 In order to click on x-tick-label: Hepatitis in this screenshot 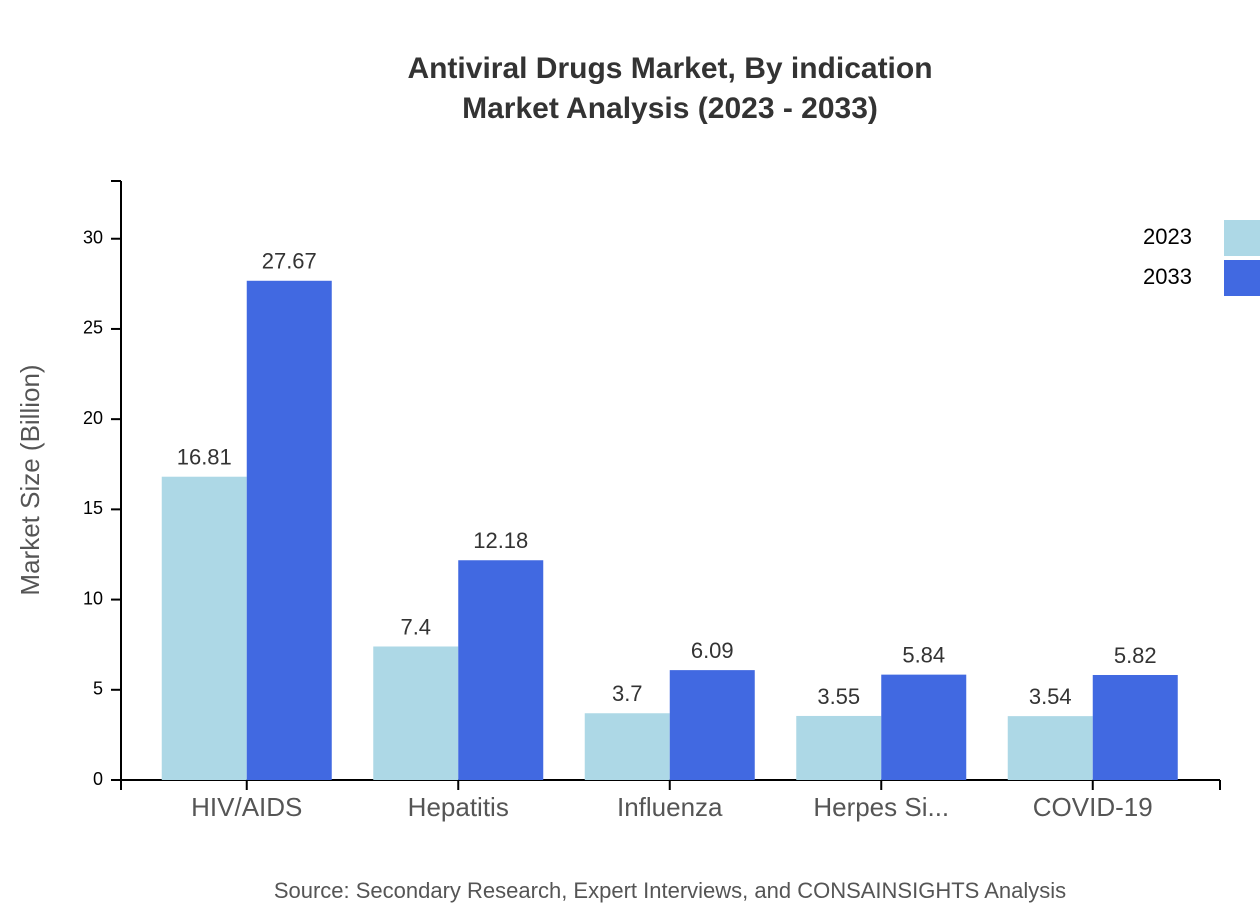, I will do `click(458, 807)`.